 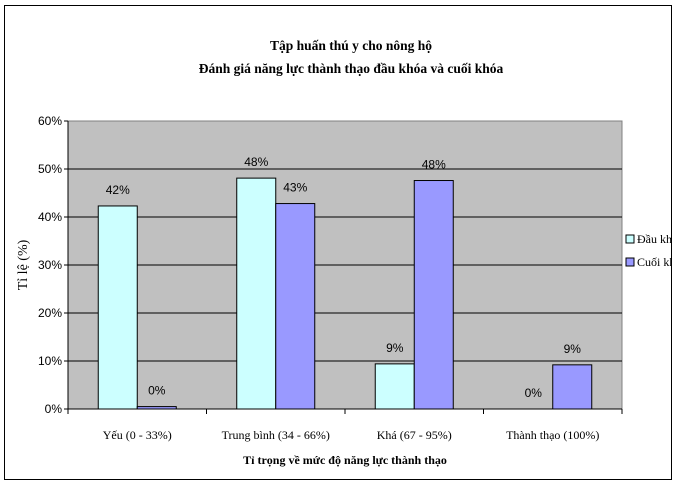 What do you see at coordinates (50, 217) in the screenshot?
I see `y-tick-label: 40%` at bounding box center [50, 217].